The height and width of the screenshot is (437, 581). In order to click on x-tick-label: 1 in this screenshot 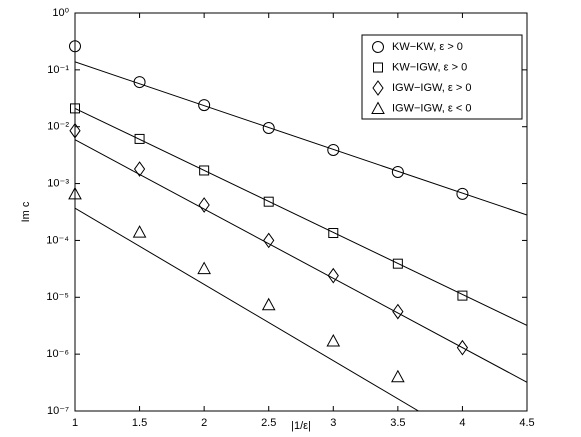, I will do `click(75, 423)`.